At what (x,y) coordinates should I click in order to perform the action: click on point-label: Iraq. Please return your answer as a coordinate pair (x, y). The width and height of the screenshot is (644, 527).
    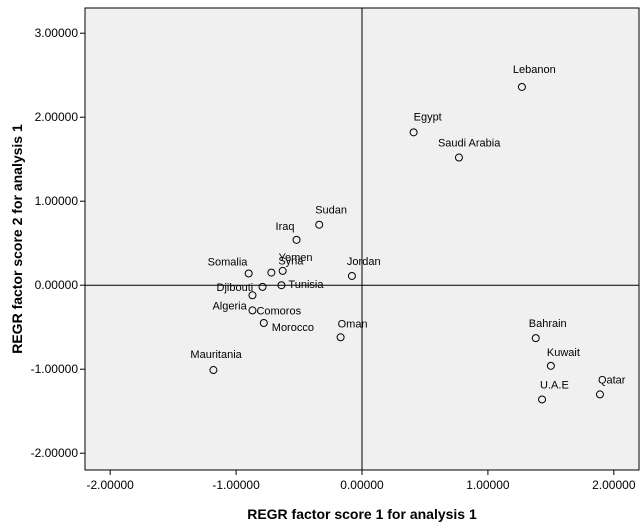
    Looking at the image, I should click on (285, 227).